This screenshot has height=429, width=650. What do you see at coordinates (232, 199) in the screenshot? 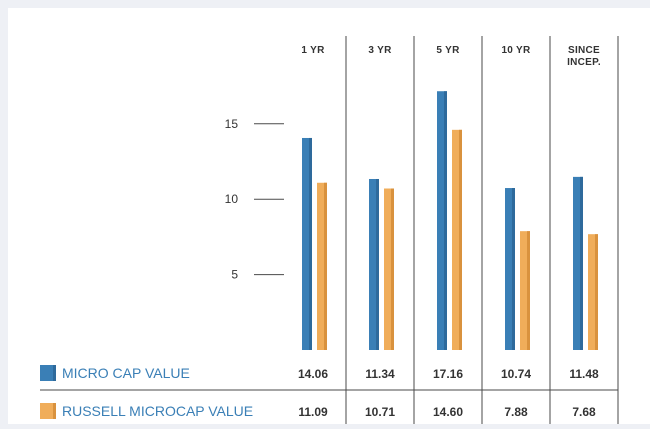
I see `y-tick-label: 10` at bounding box center [232, 199].